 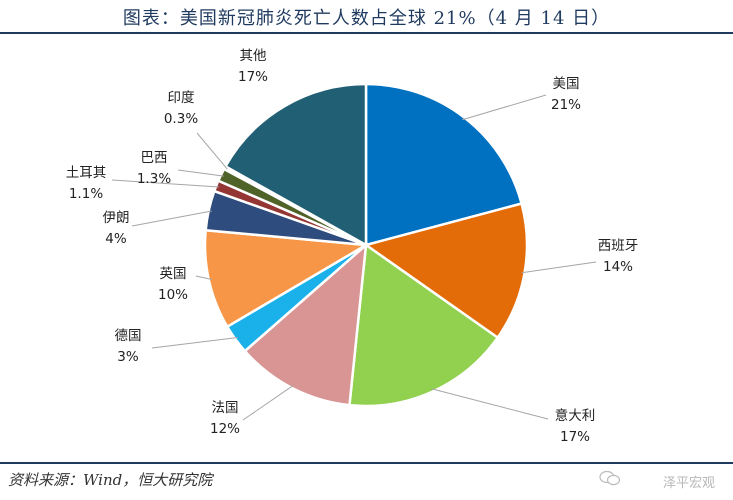 I want to click on slice-name-label: 土耳其, so click(x=86, y=173).